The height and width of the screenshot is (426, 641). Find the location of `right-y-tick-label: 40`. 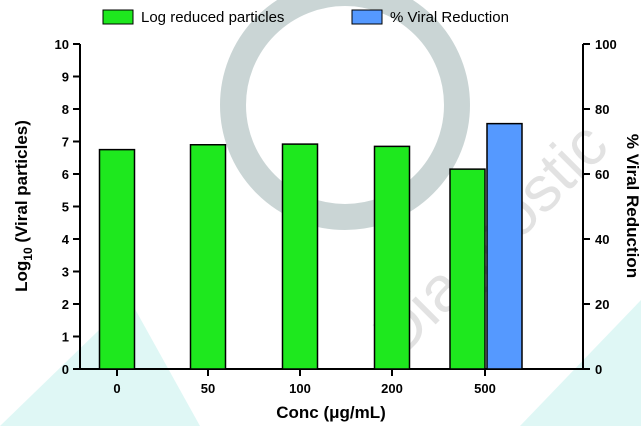

right-y-tick-label: 40 is located at coordinates (602, 239).